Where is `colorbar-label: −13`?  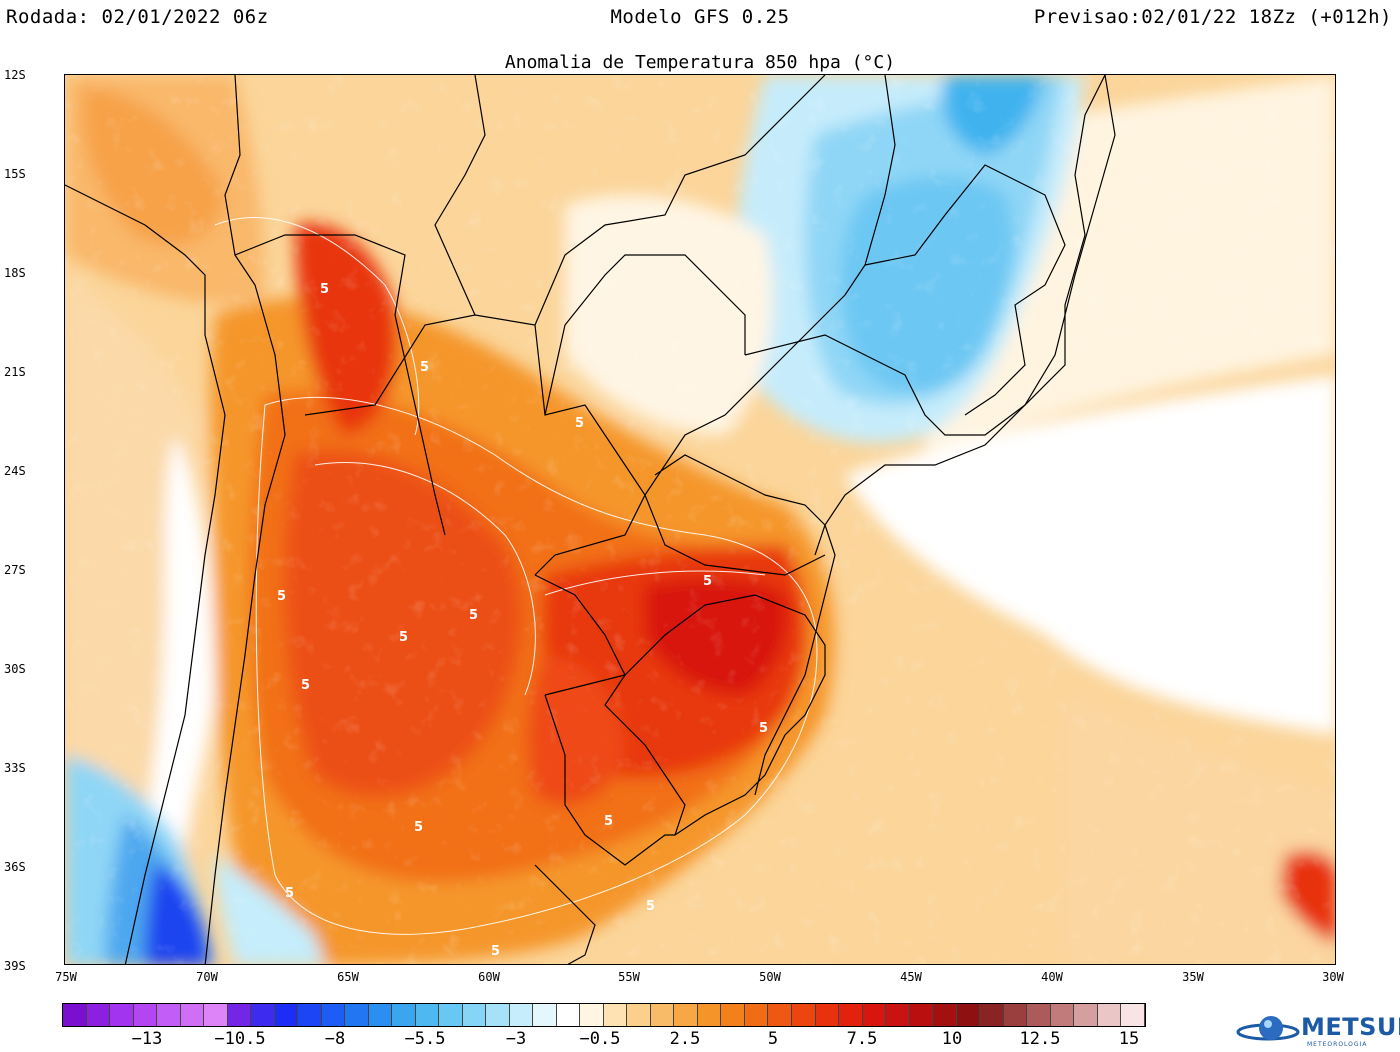
colorbar-label: −13 is located at coordinates (147, 1039).